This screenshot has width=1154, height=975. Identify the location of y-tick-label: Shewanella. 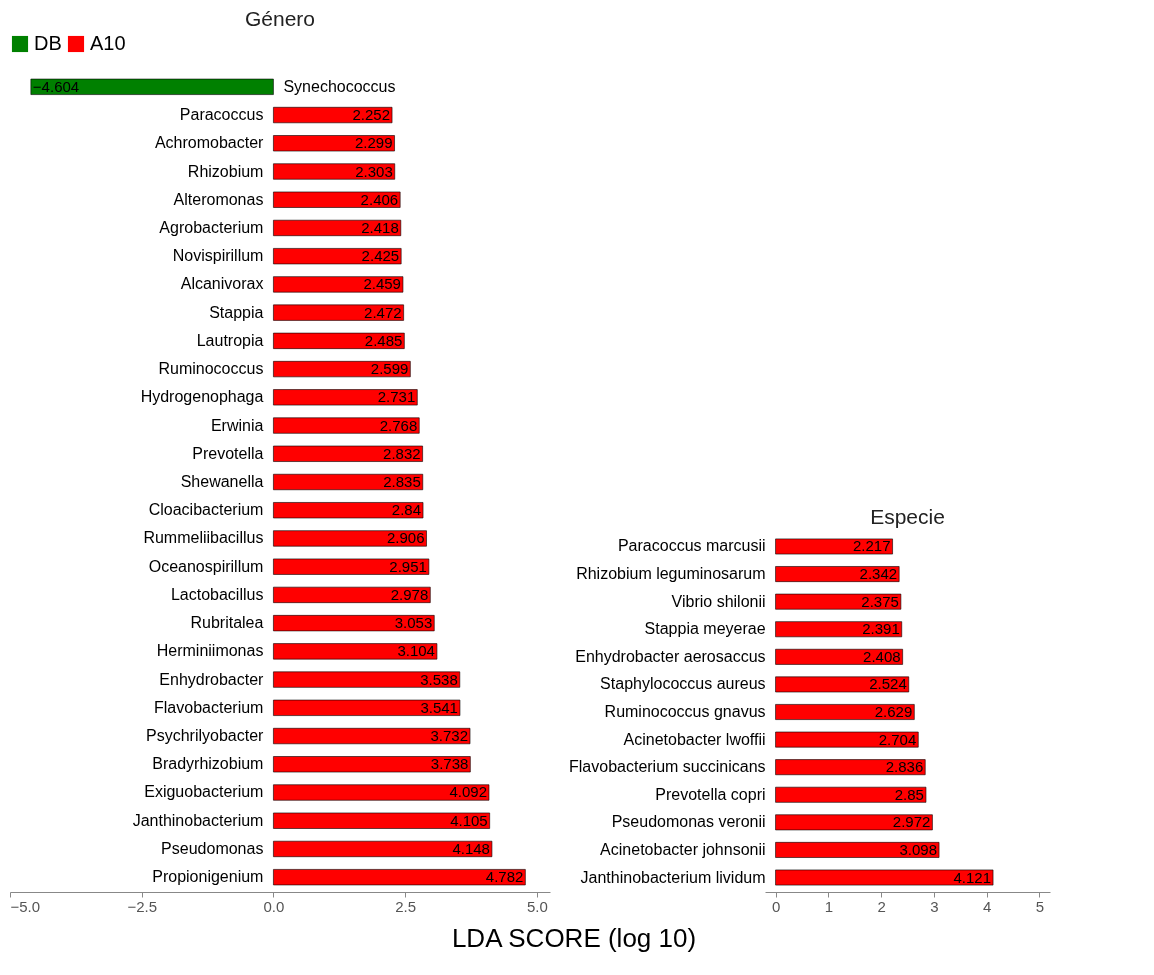
(222, 481).